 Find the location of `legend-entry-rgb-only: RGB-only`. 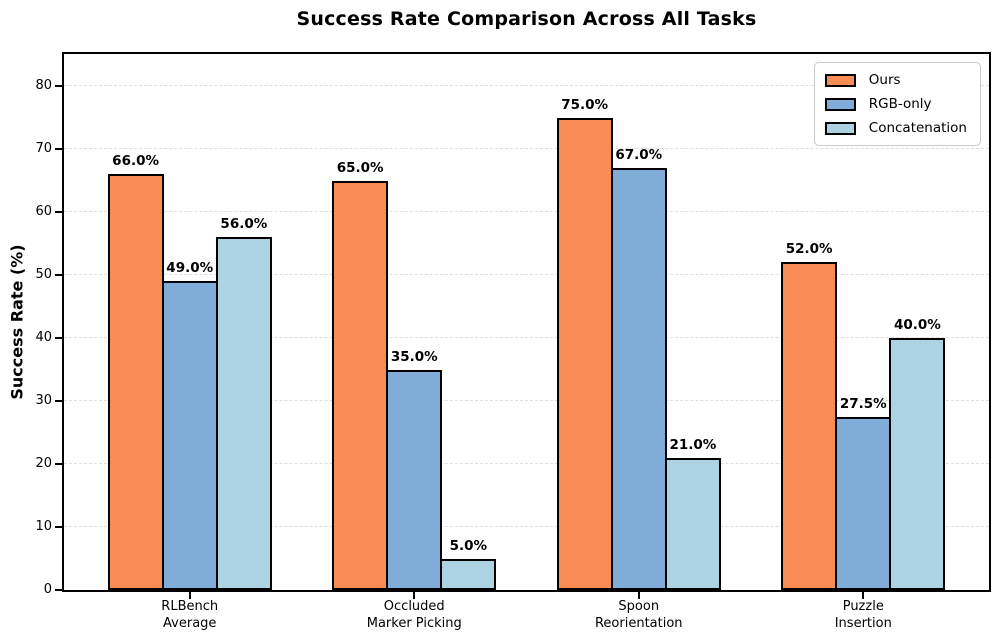

legend-entry-rgb-only: RGB-only is located at coordinates (895, 104).